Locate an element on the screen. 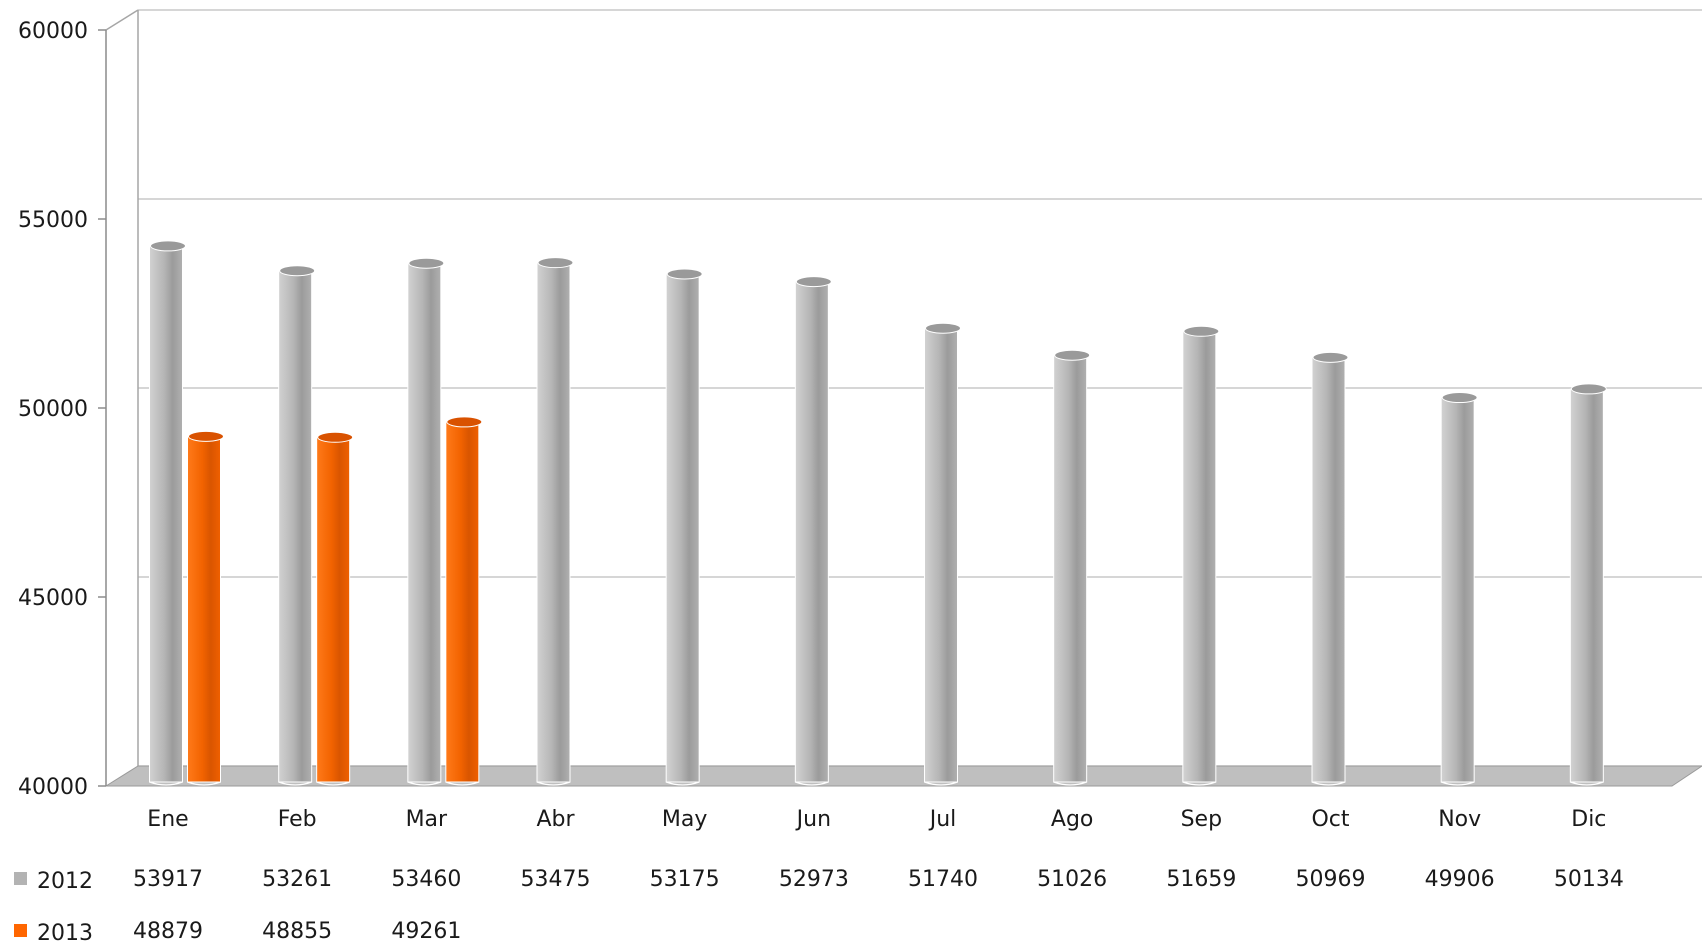 The height and width of the screenshot is (948, 1702). bar-2012-sep-cap is located at coordinates (1201, 331).